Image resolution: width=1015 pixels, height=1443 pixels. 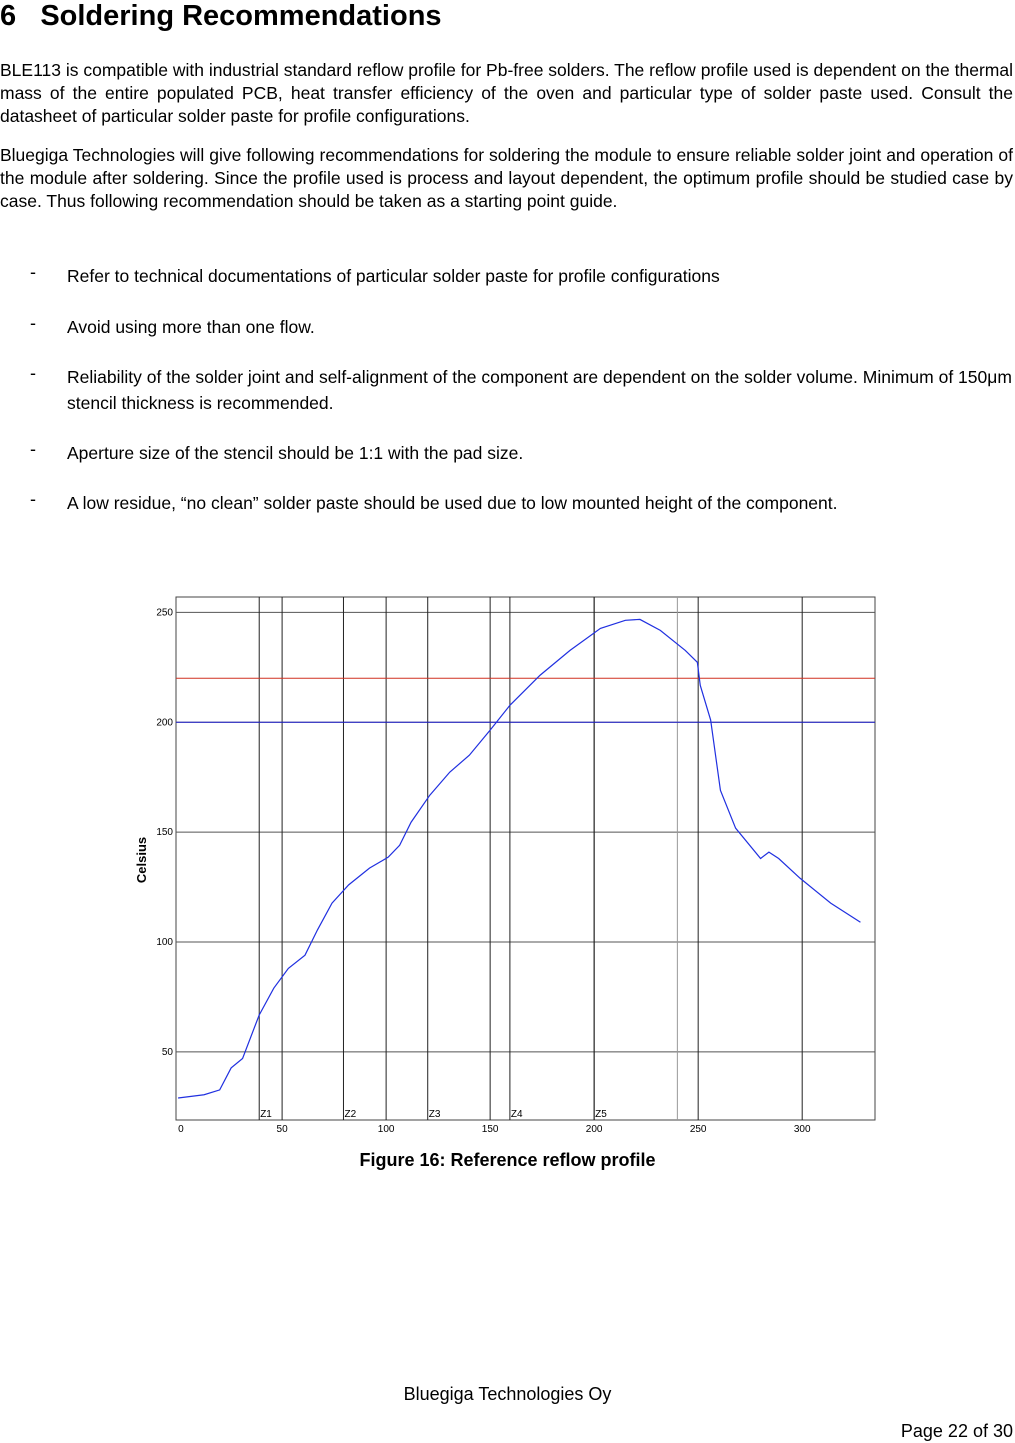 I want to click on x-tick-label: 0, so click(x=181, y=1129).